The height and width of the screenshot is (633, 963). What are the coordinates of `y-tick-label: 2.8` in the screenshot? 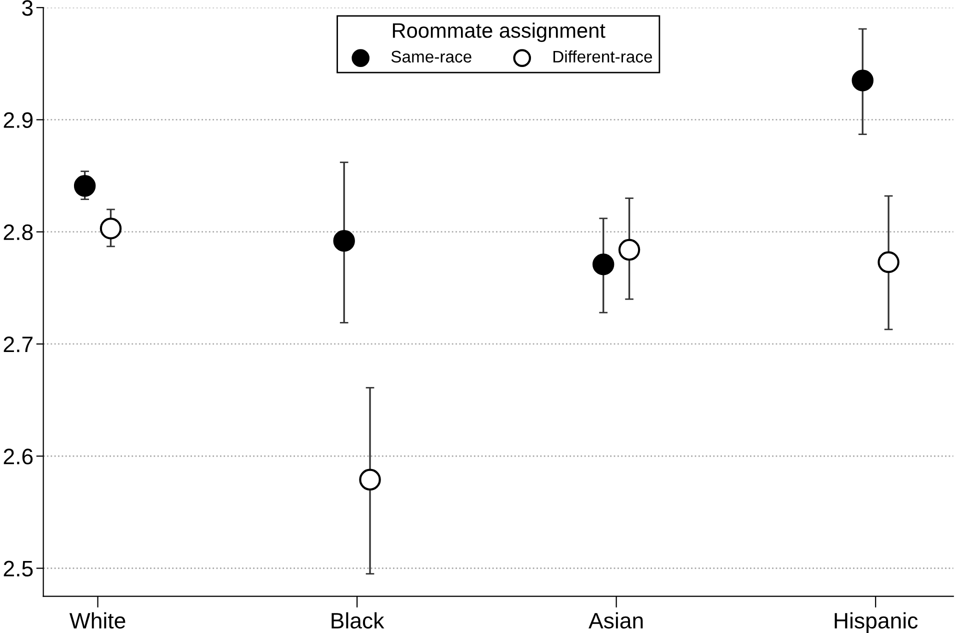 It's located at (18, 232).